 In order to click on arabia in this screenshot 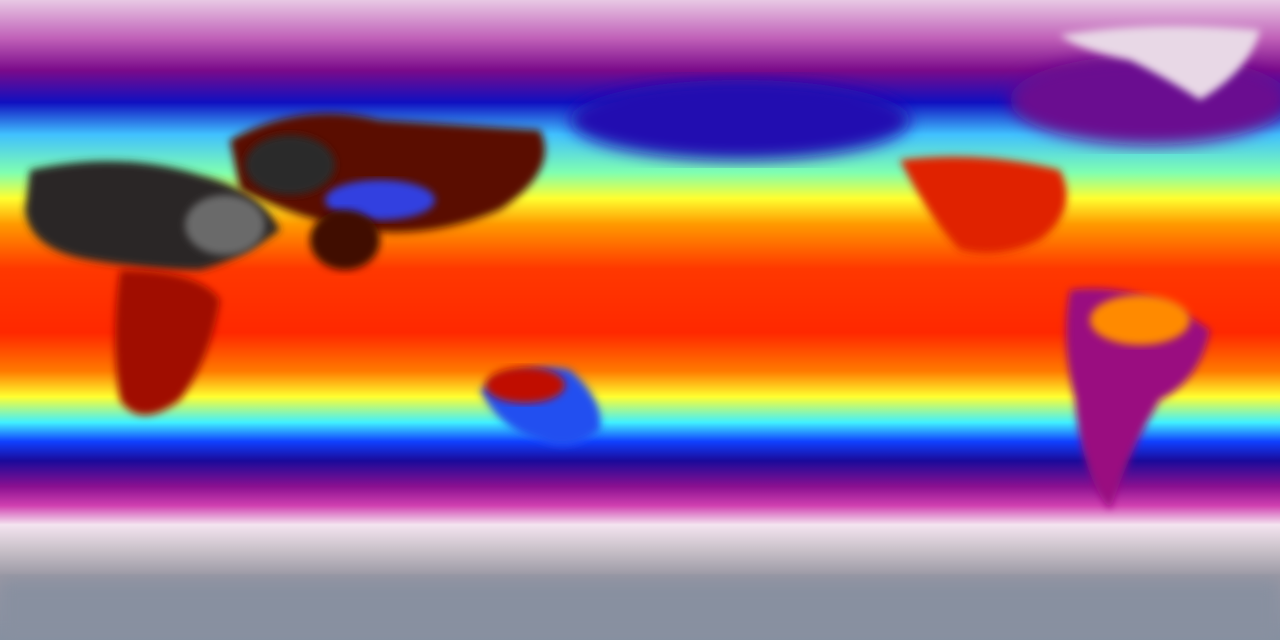, I will do `click(225, 225)`.